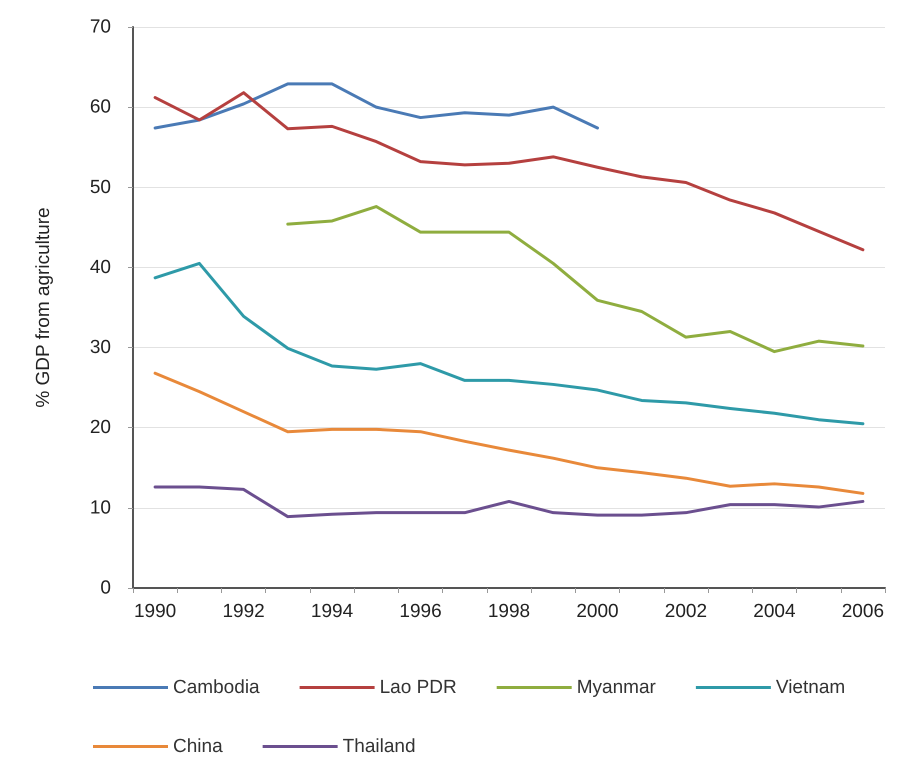 The height and width of the screenshot is (779, 901). Describe the element at coordinates (243, 611) in the screenshot. I see `x-tick-label: 1992` at that location.